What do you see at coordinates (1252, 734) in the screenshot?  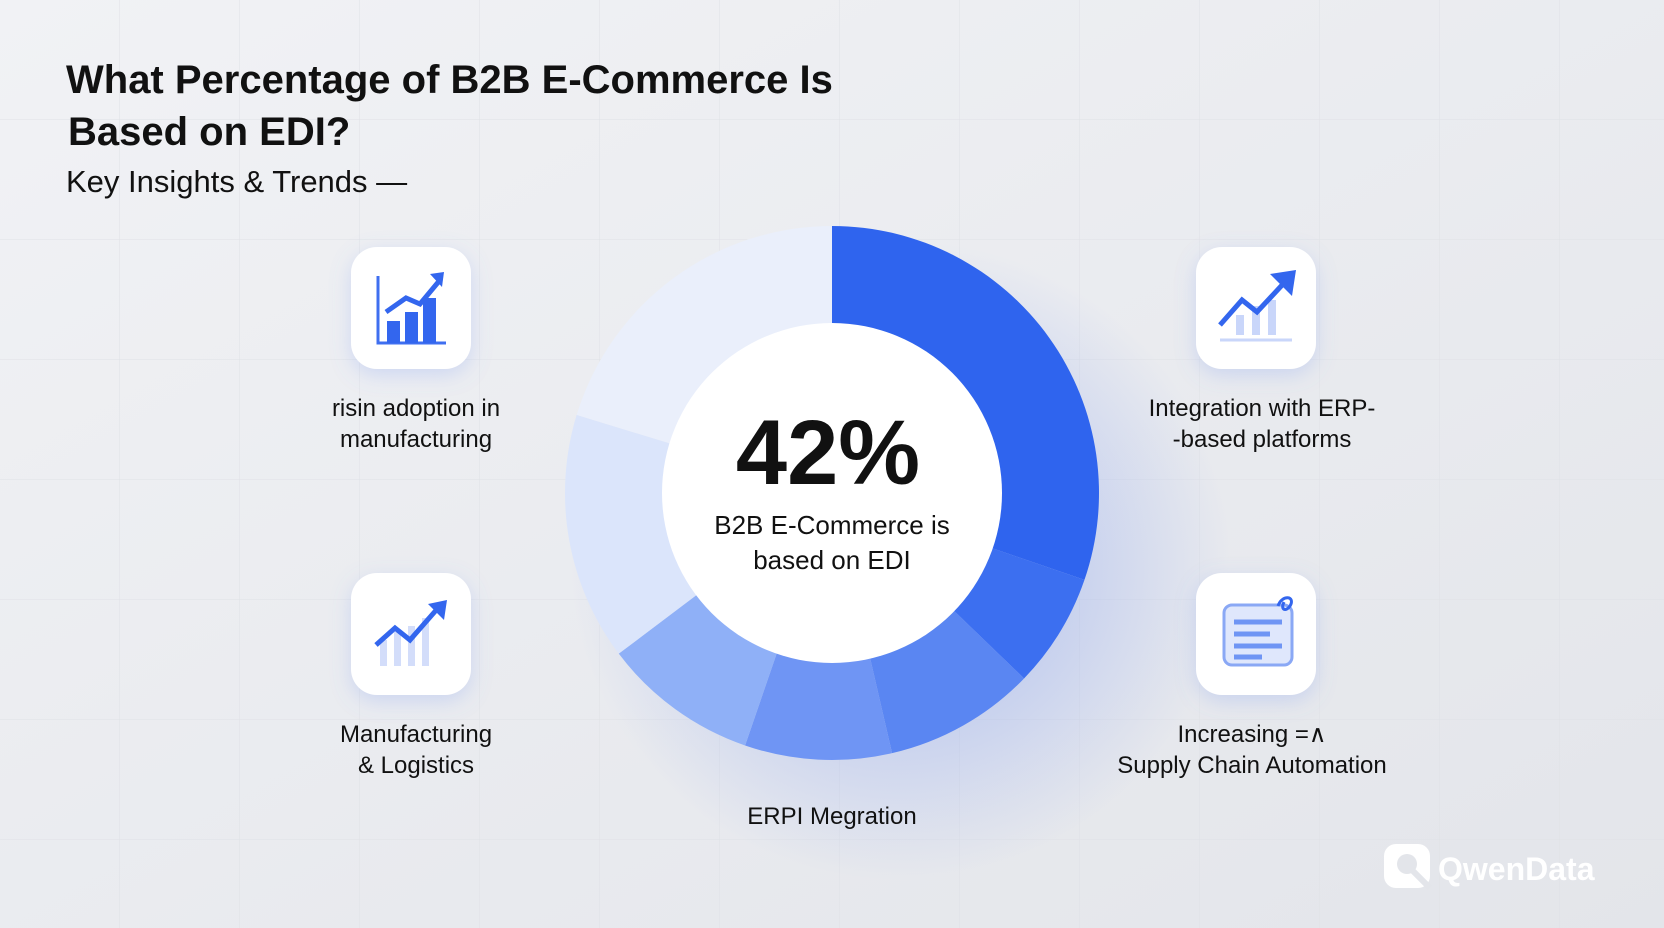 I see `callout-text: Increasing =∧` at bounding box center [1252, 734].